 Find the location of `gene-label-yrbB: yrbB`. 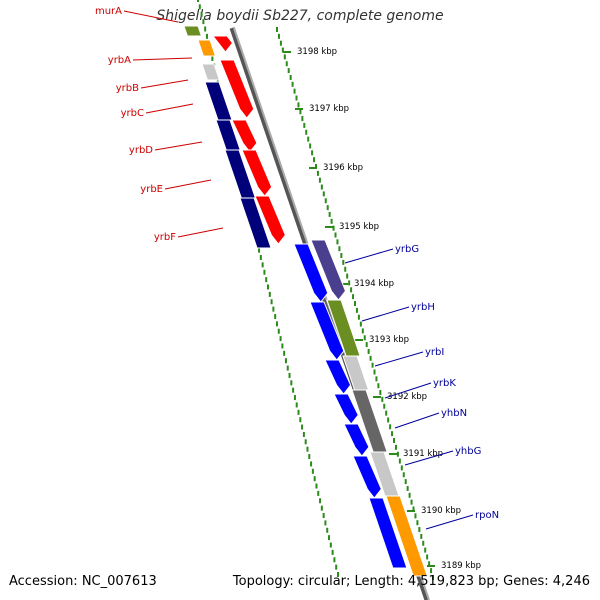

gene-label-yrbB: yrbB is located at coordinates (127, 88).